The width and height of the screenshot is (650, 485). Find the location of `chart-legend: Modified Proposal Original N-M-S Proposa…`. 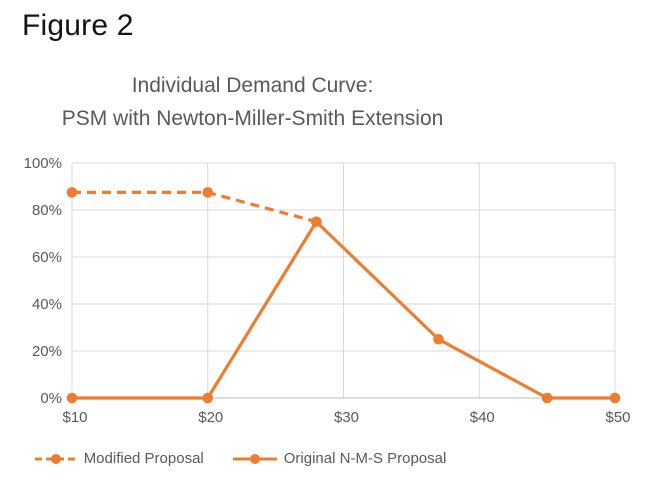

chart-legend: Modified Proposal Original N-M-S Proposa… is located at coordinates (240, 458).